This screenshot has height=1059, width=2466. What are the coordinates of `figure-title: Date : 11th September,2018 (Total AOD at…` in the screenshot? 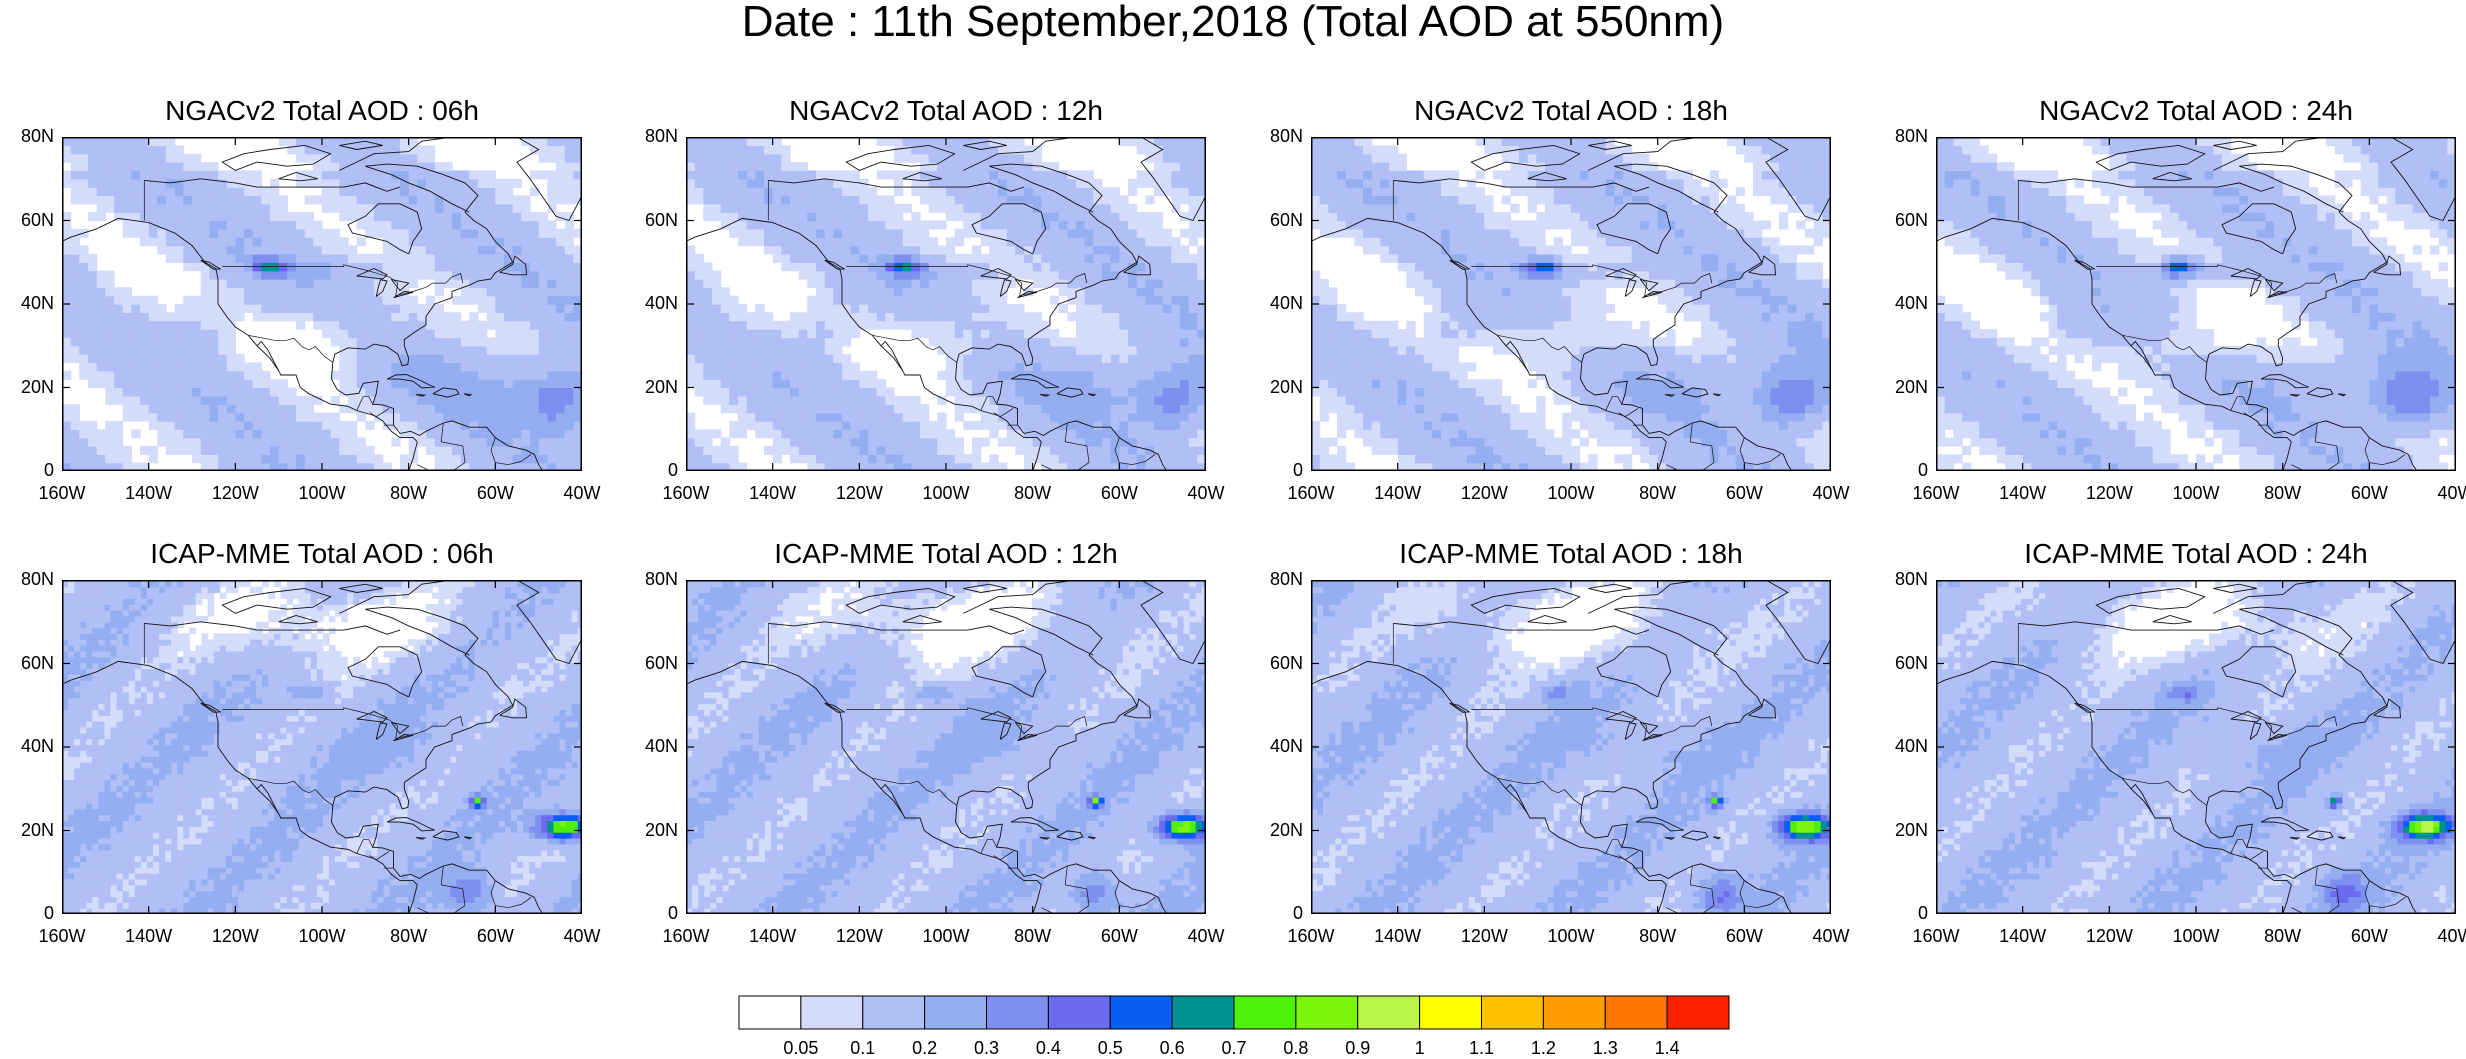 It's located at (1233, 22).